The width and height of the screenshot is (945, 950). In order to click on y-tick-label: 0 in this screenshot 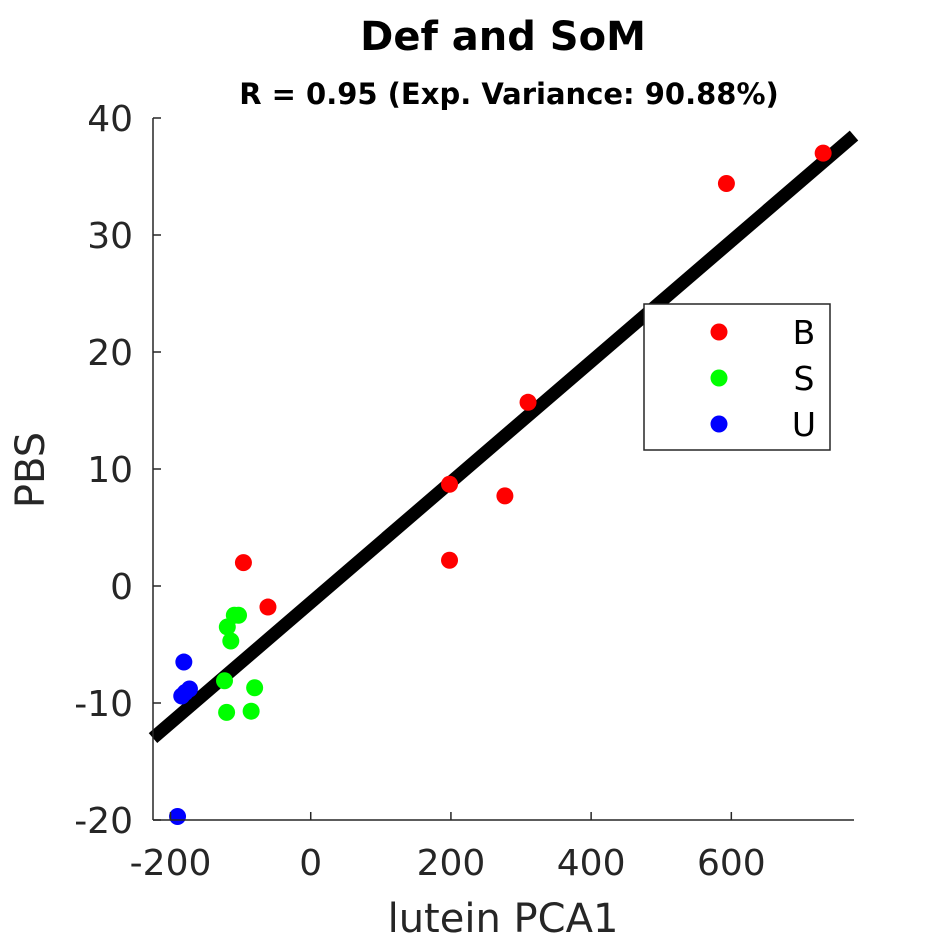, I will do `click(121, 587)`.